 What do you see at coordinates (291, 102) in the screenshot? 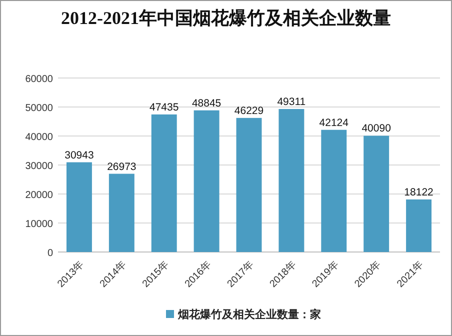
I see `data-label: 49311` at bounding box center [291, 102].